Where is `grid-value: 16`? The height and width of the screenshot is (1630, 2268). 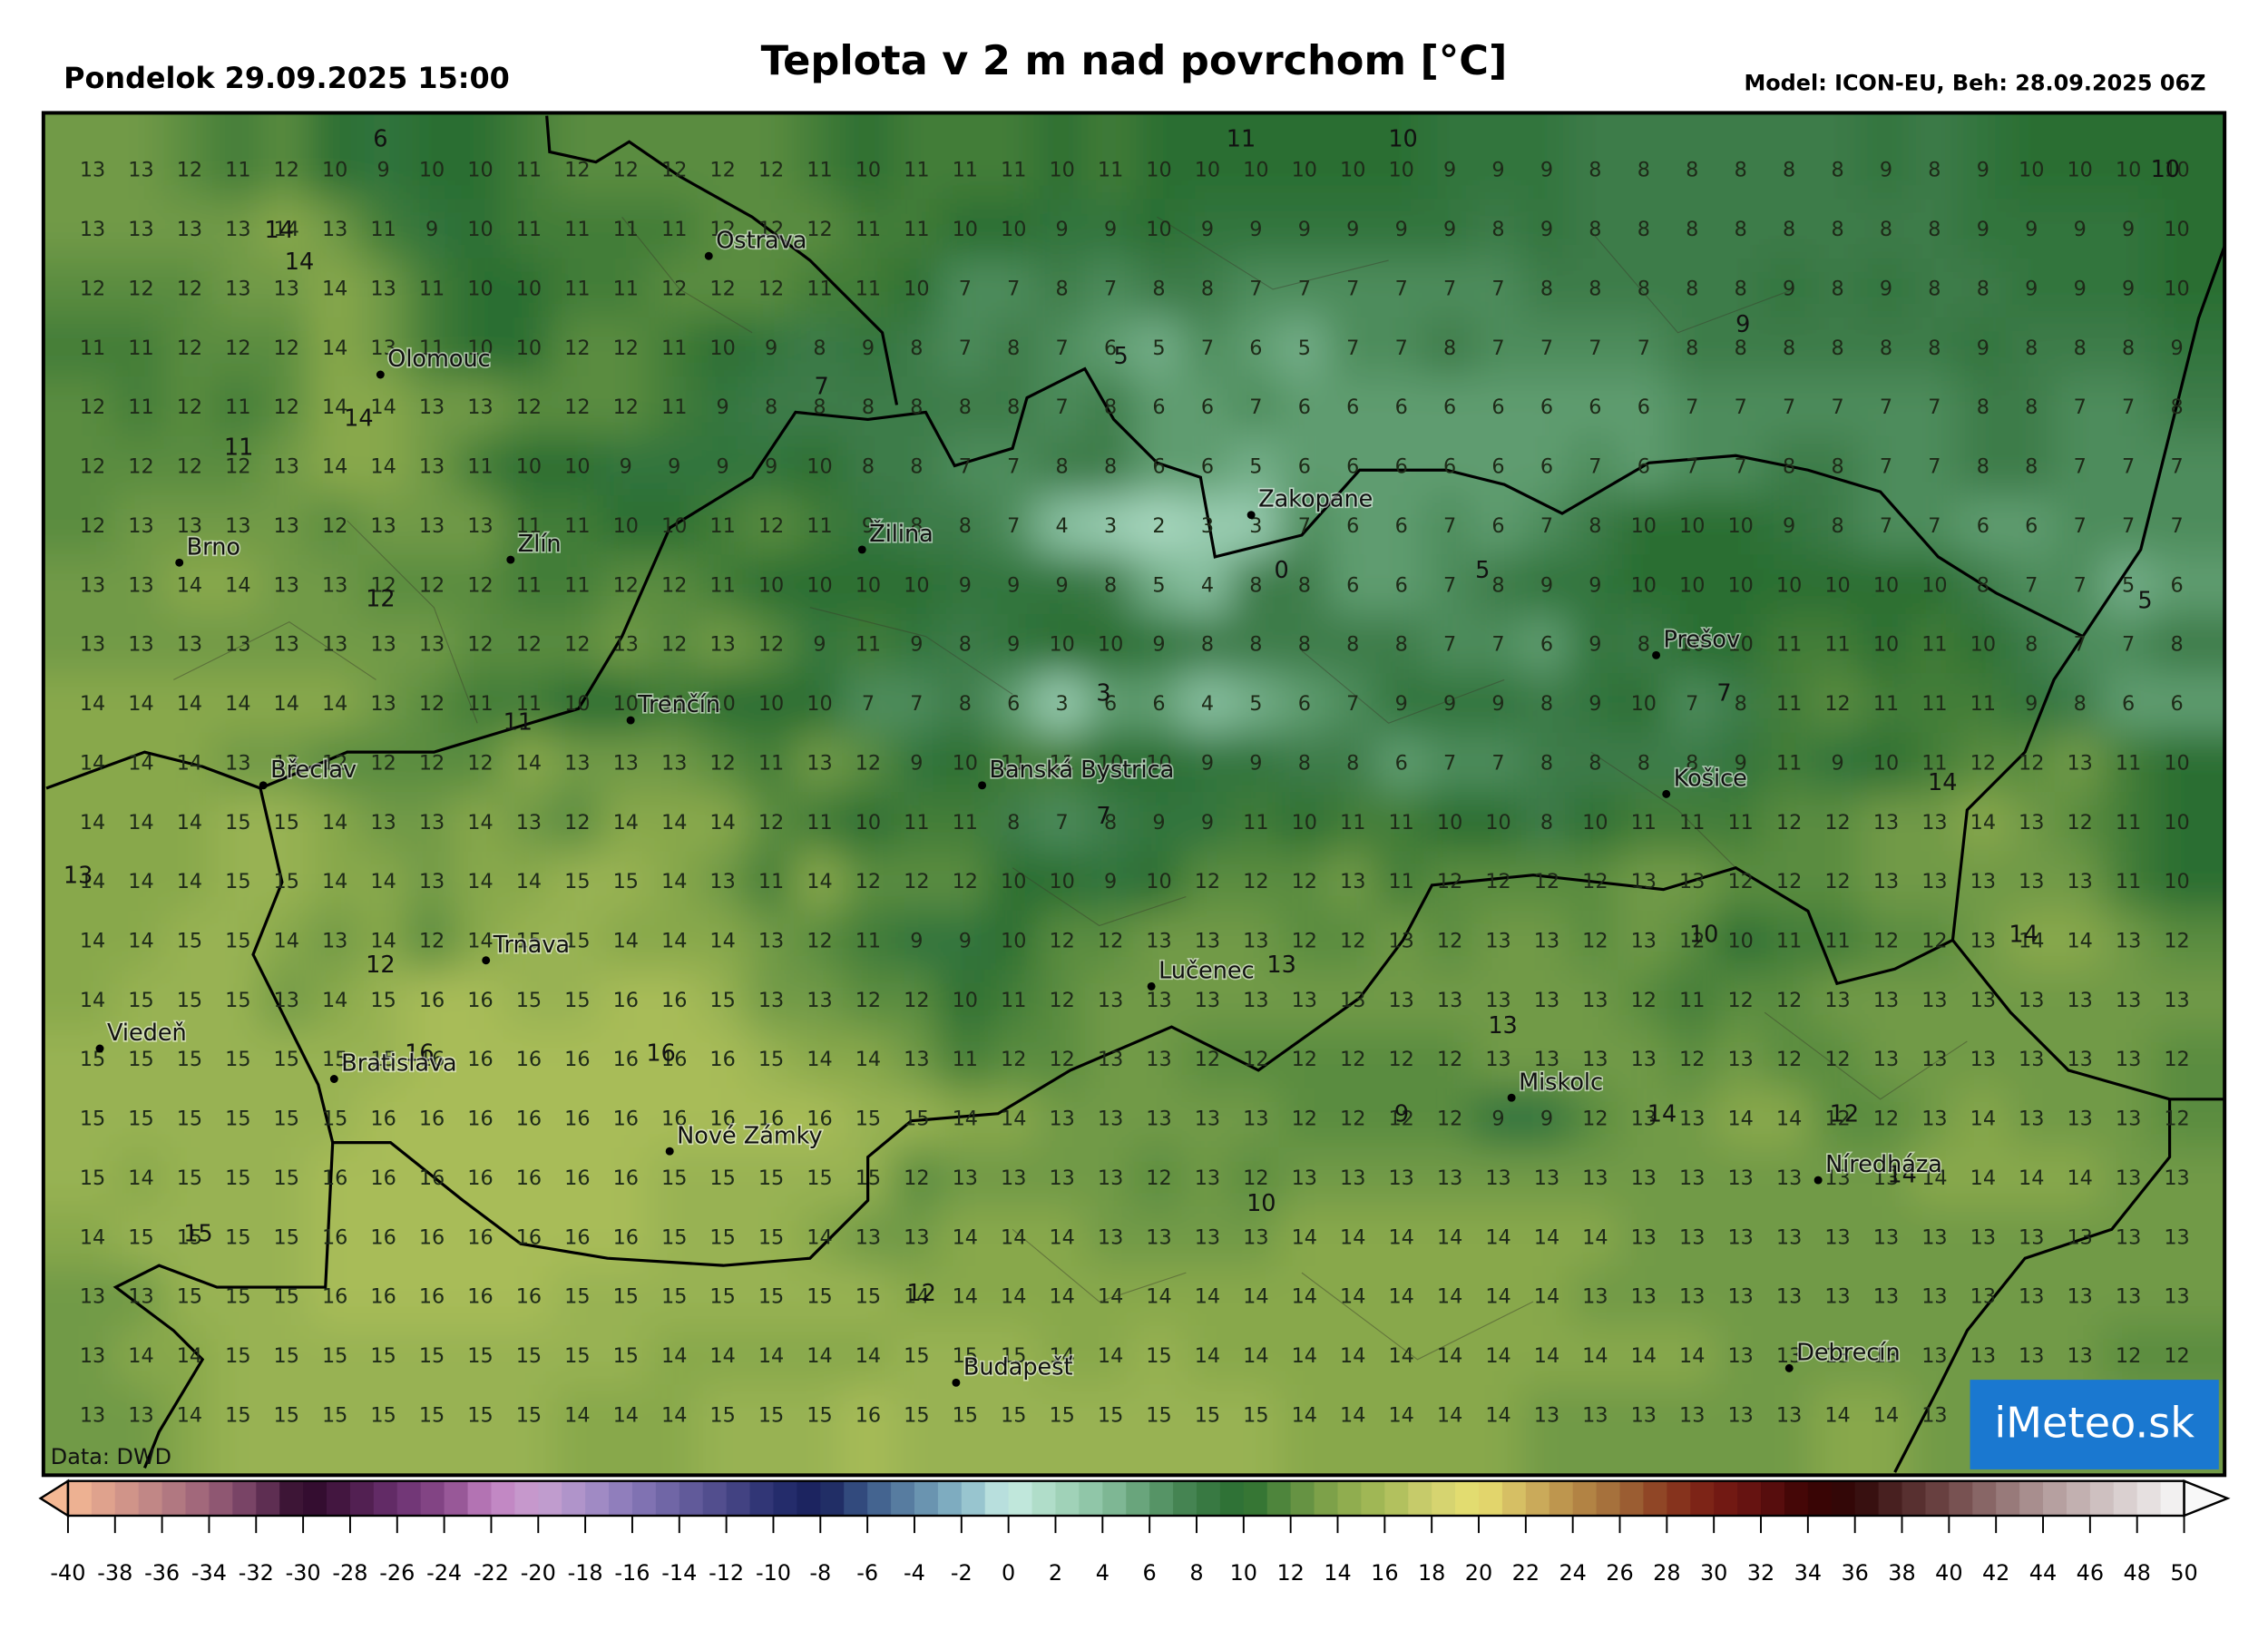 grid-value: 16 is located at coordinates (626, 1060).